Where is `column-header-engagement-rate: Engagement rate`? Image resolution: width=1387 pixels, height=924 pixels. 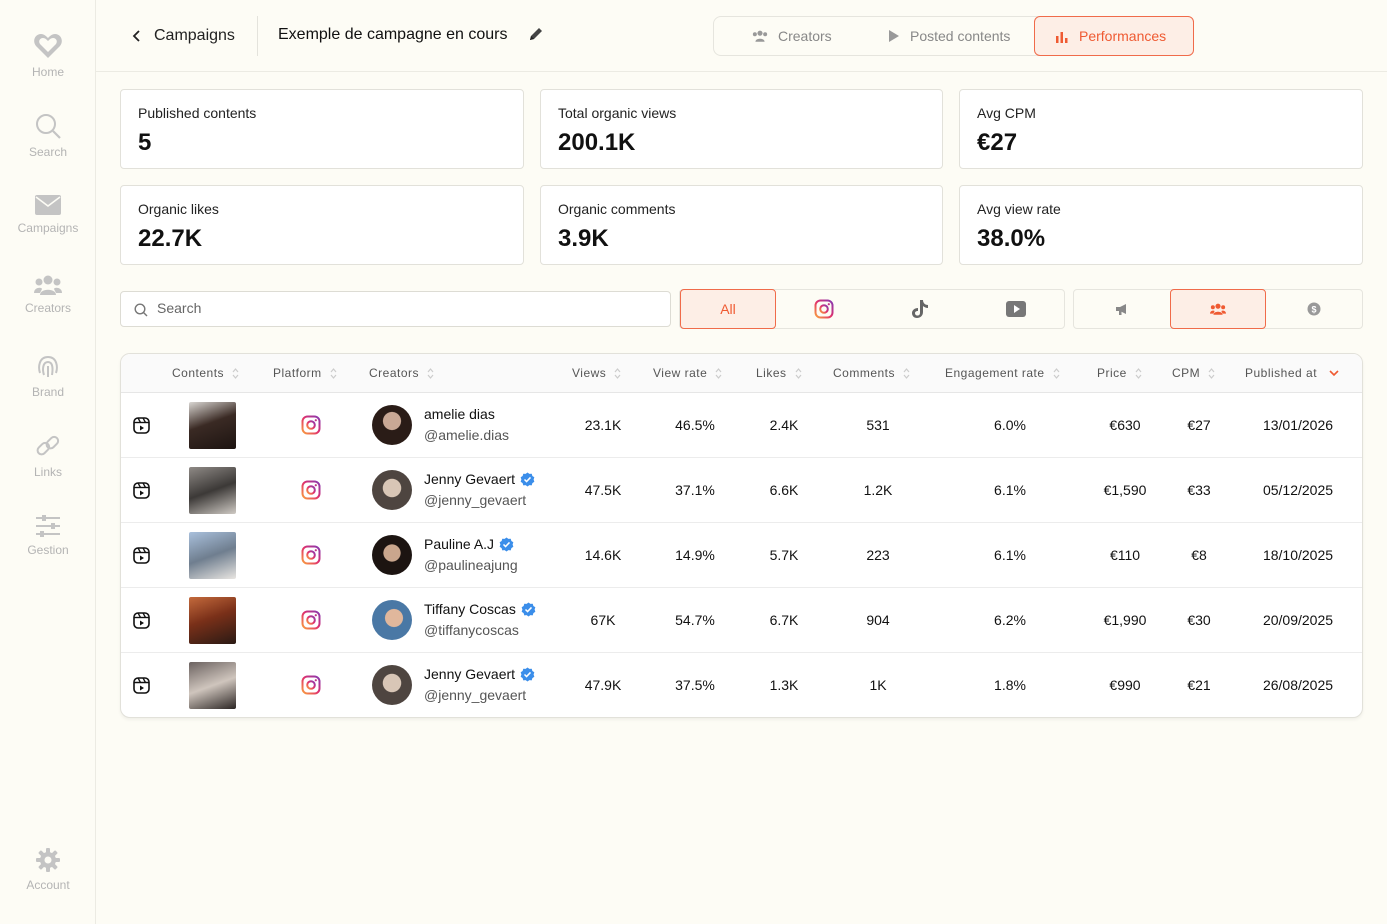
column-header-engagement-rate: Engagement rate is located at coordinates (1002, 373).